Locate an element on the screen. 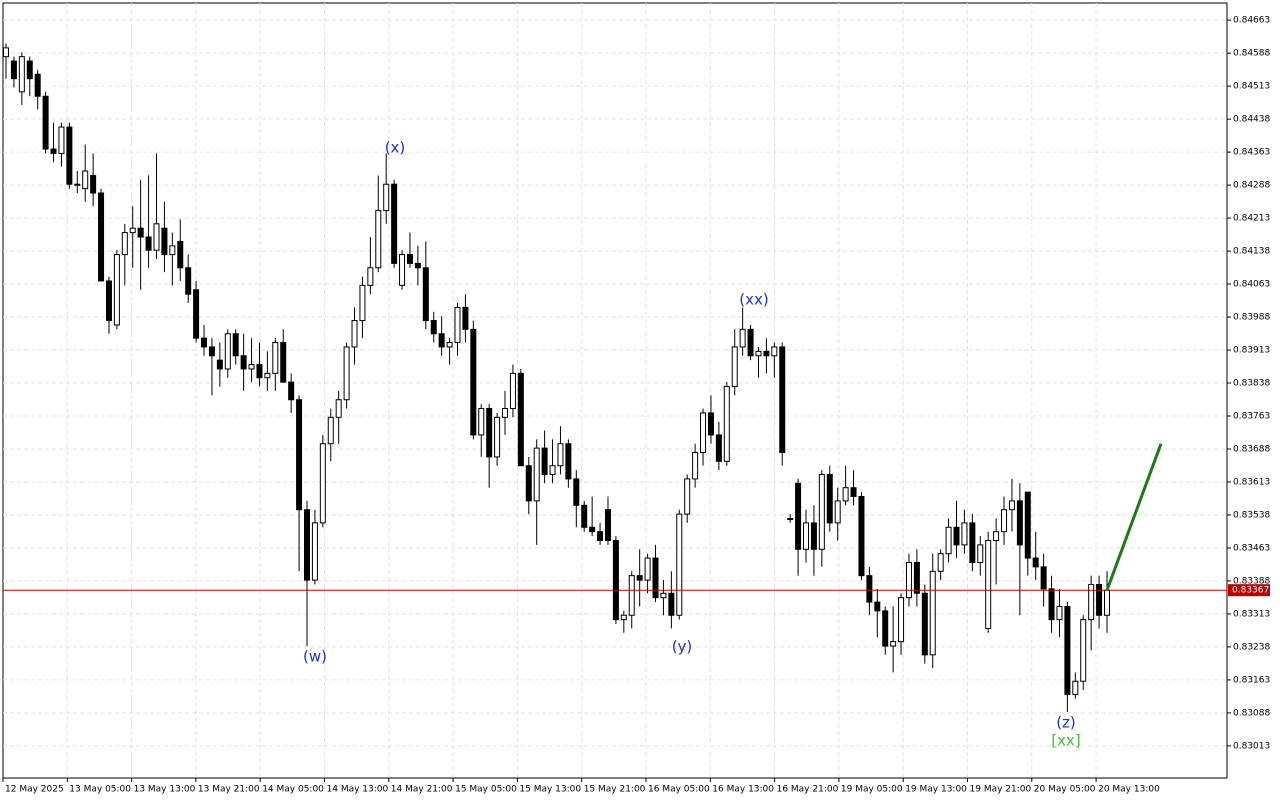 The height and width of the screenshot is (800, 1280). wave-label: (z) is located at coordinates (1066, 723).